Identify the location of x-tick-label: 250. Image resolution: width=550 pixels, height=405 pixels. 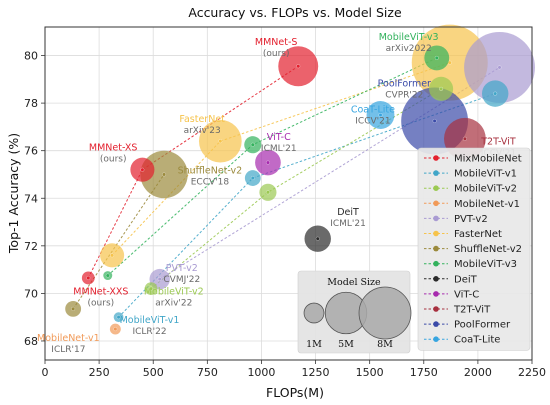
(99, 372).